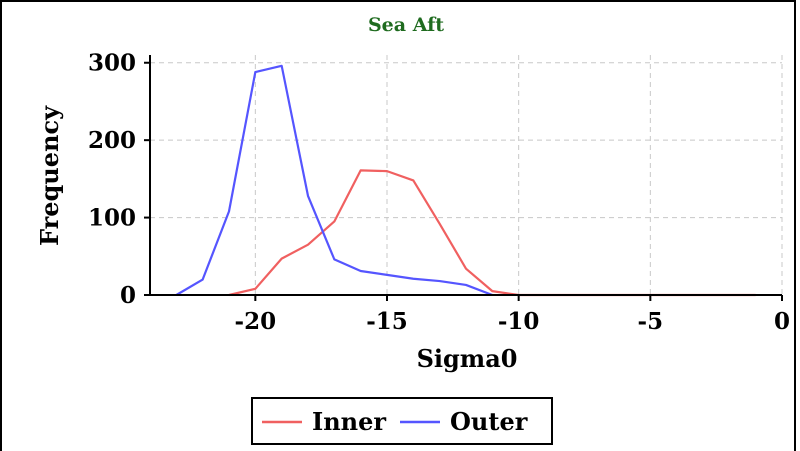 The image size is (800, 451). What do you see at coordinates (112, 63) in the screenshot?
I see `y-tick-label: 300` at bounding box center [112, 63].